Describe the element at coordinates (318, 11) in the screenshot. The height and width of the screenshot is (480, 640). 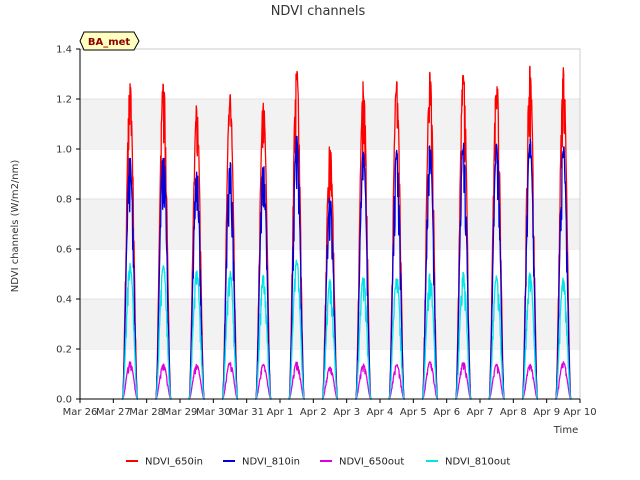
I see `chart-title: NDVI channels` at that location.